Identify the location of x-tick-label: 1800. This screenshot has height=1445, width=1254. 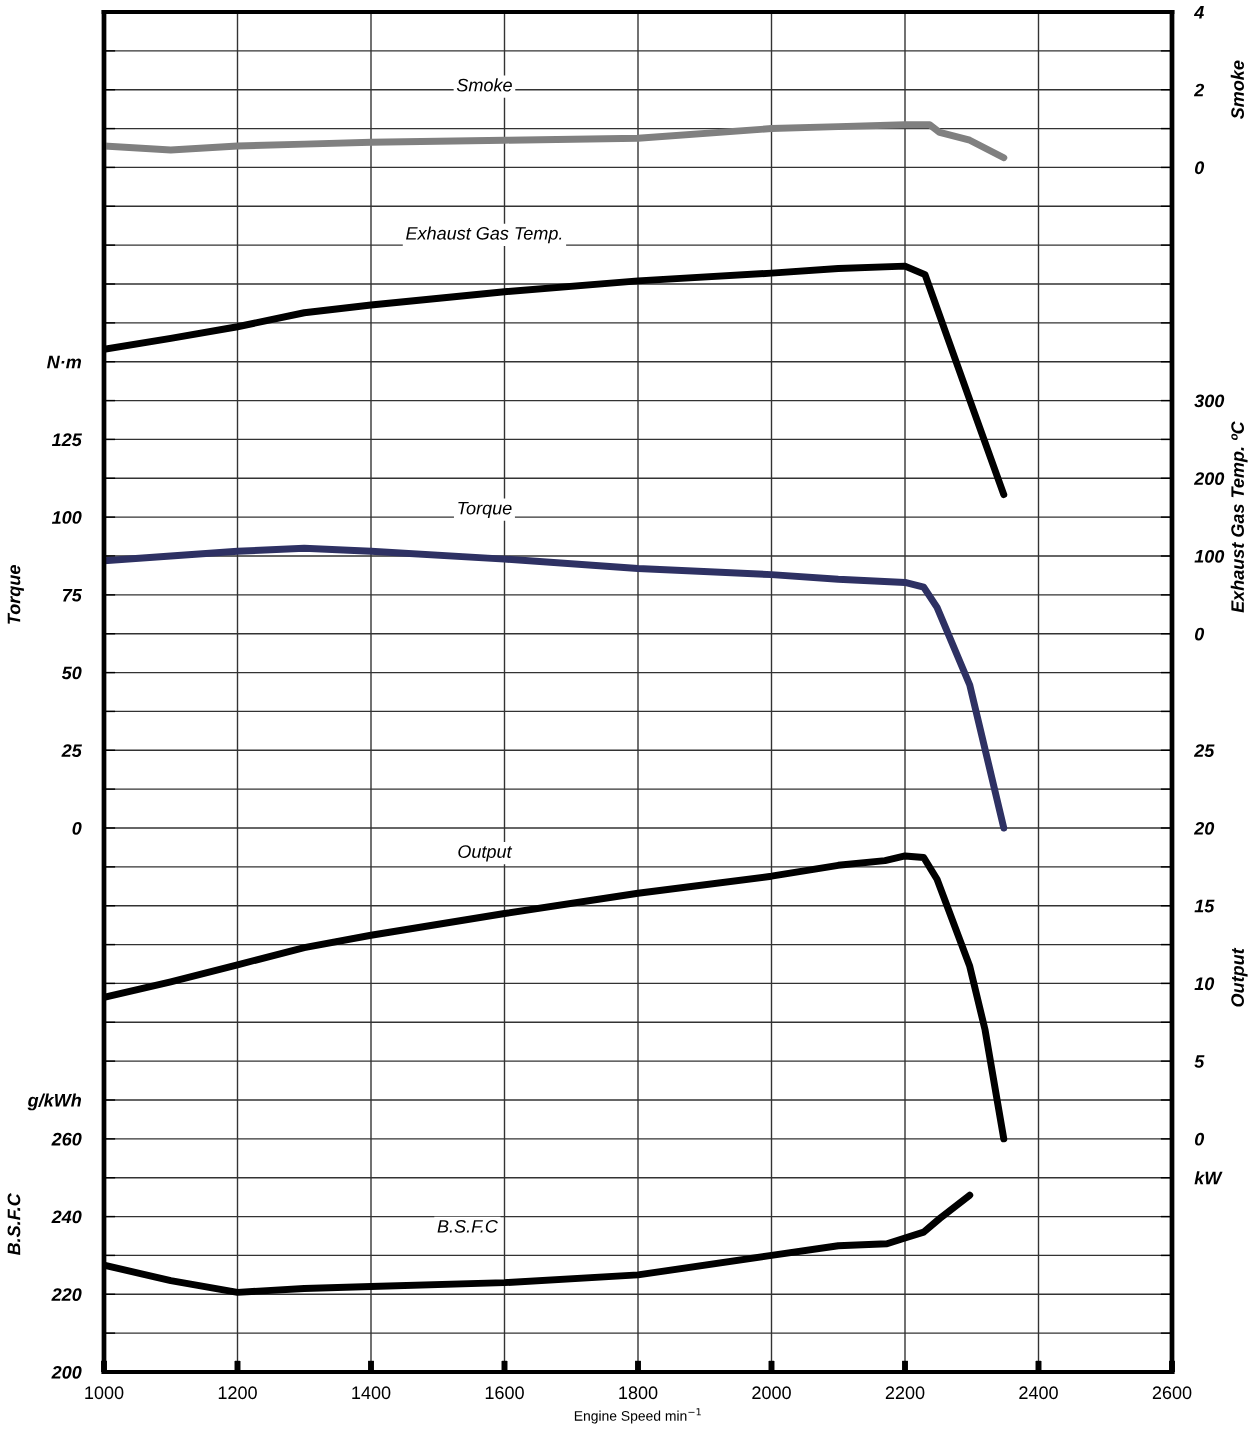
(638, 1393).